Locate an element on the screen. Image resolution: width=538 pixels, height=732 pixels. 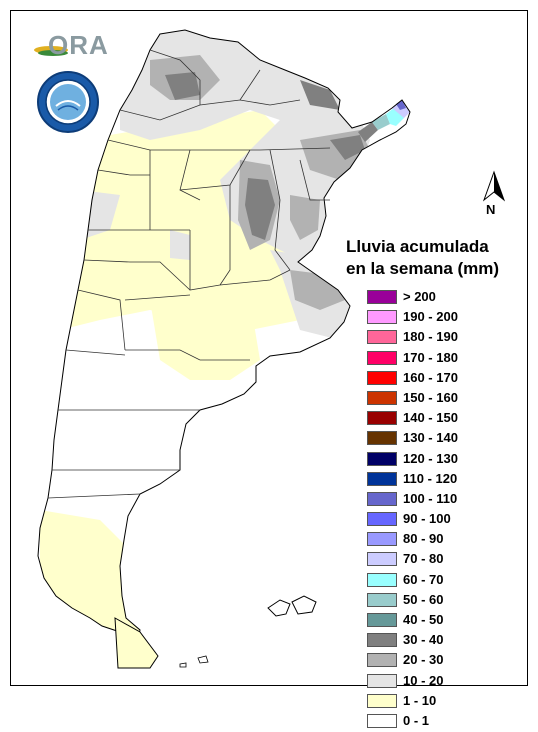
legend-label: 170 - 180 is located at coordinates (430, 357).